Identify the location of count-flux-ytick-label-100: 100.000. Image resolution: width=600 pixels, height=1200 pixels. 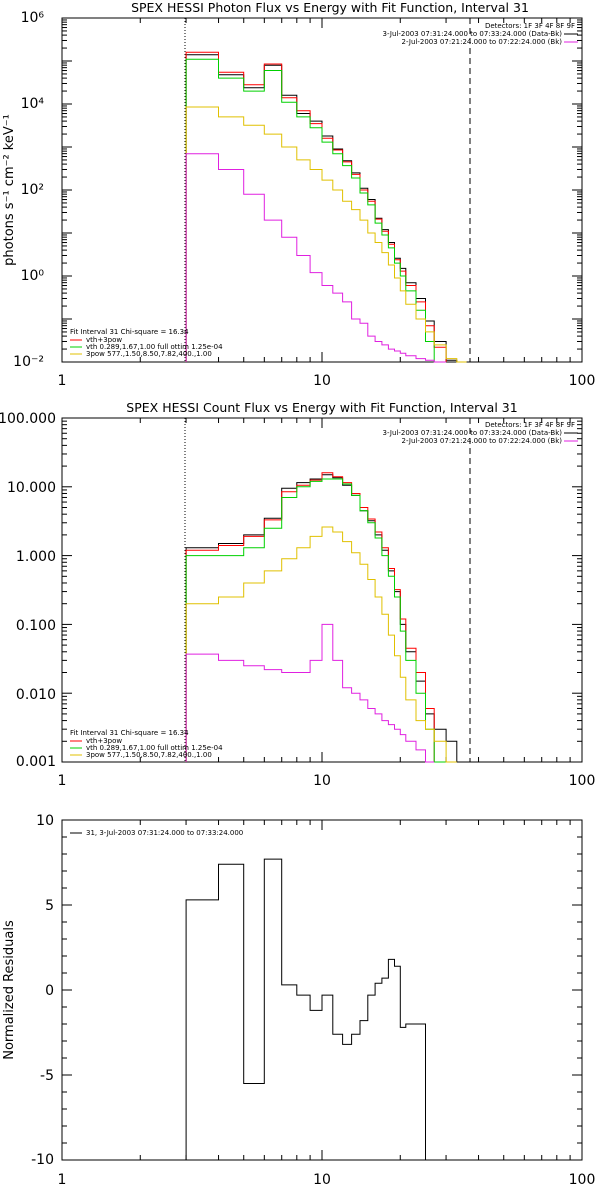
(28, 419).